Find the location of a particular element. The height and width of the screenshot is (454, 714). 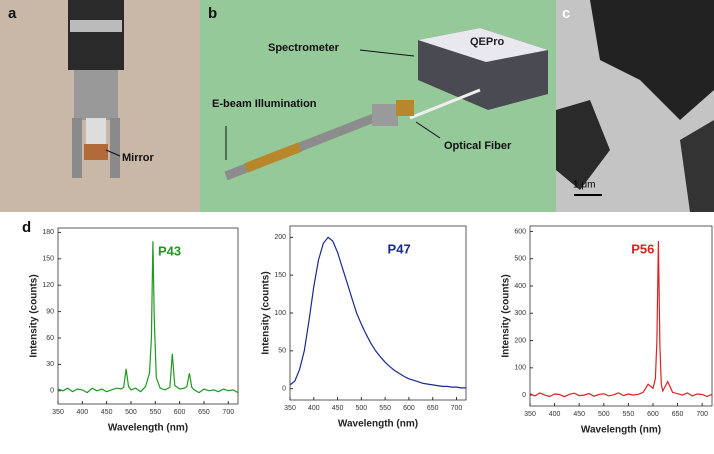

brand: QEPro is located at coordinates (487, 42).